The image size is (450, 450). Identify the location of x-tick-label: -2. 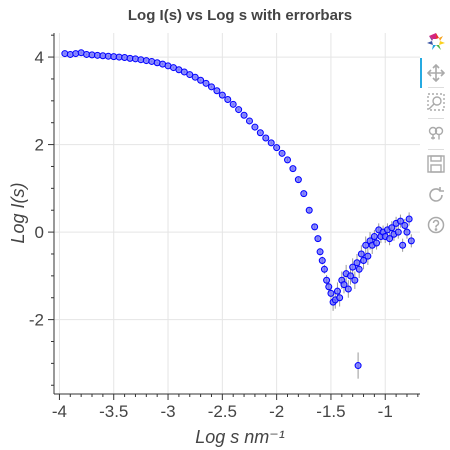
(276, 411).